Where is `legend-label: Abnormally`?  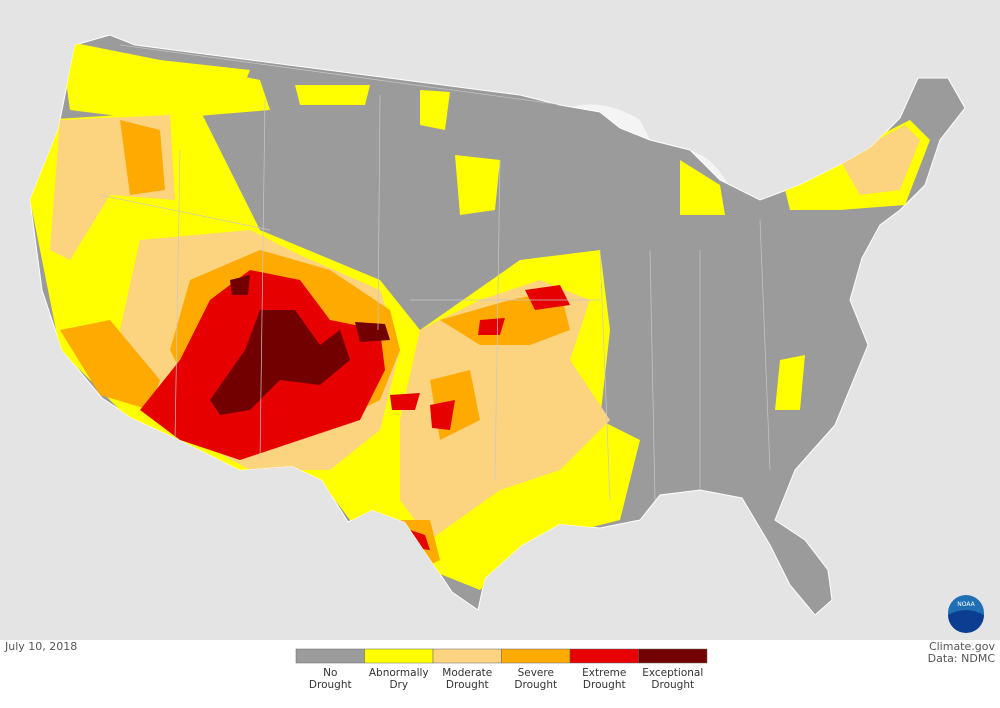
legend-label: Abnormally is located at coordinates (399, 673).